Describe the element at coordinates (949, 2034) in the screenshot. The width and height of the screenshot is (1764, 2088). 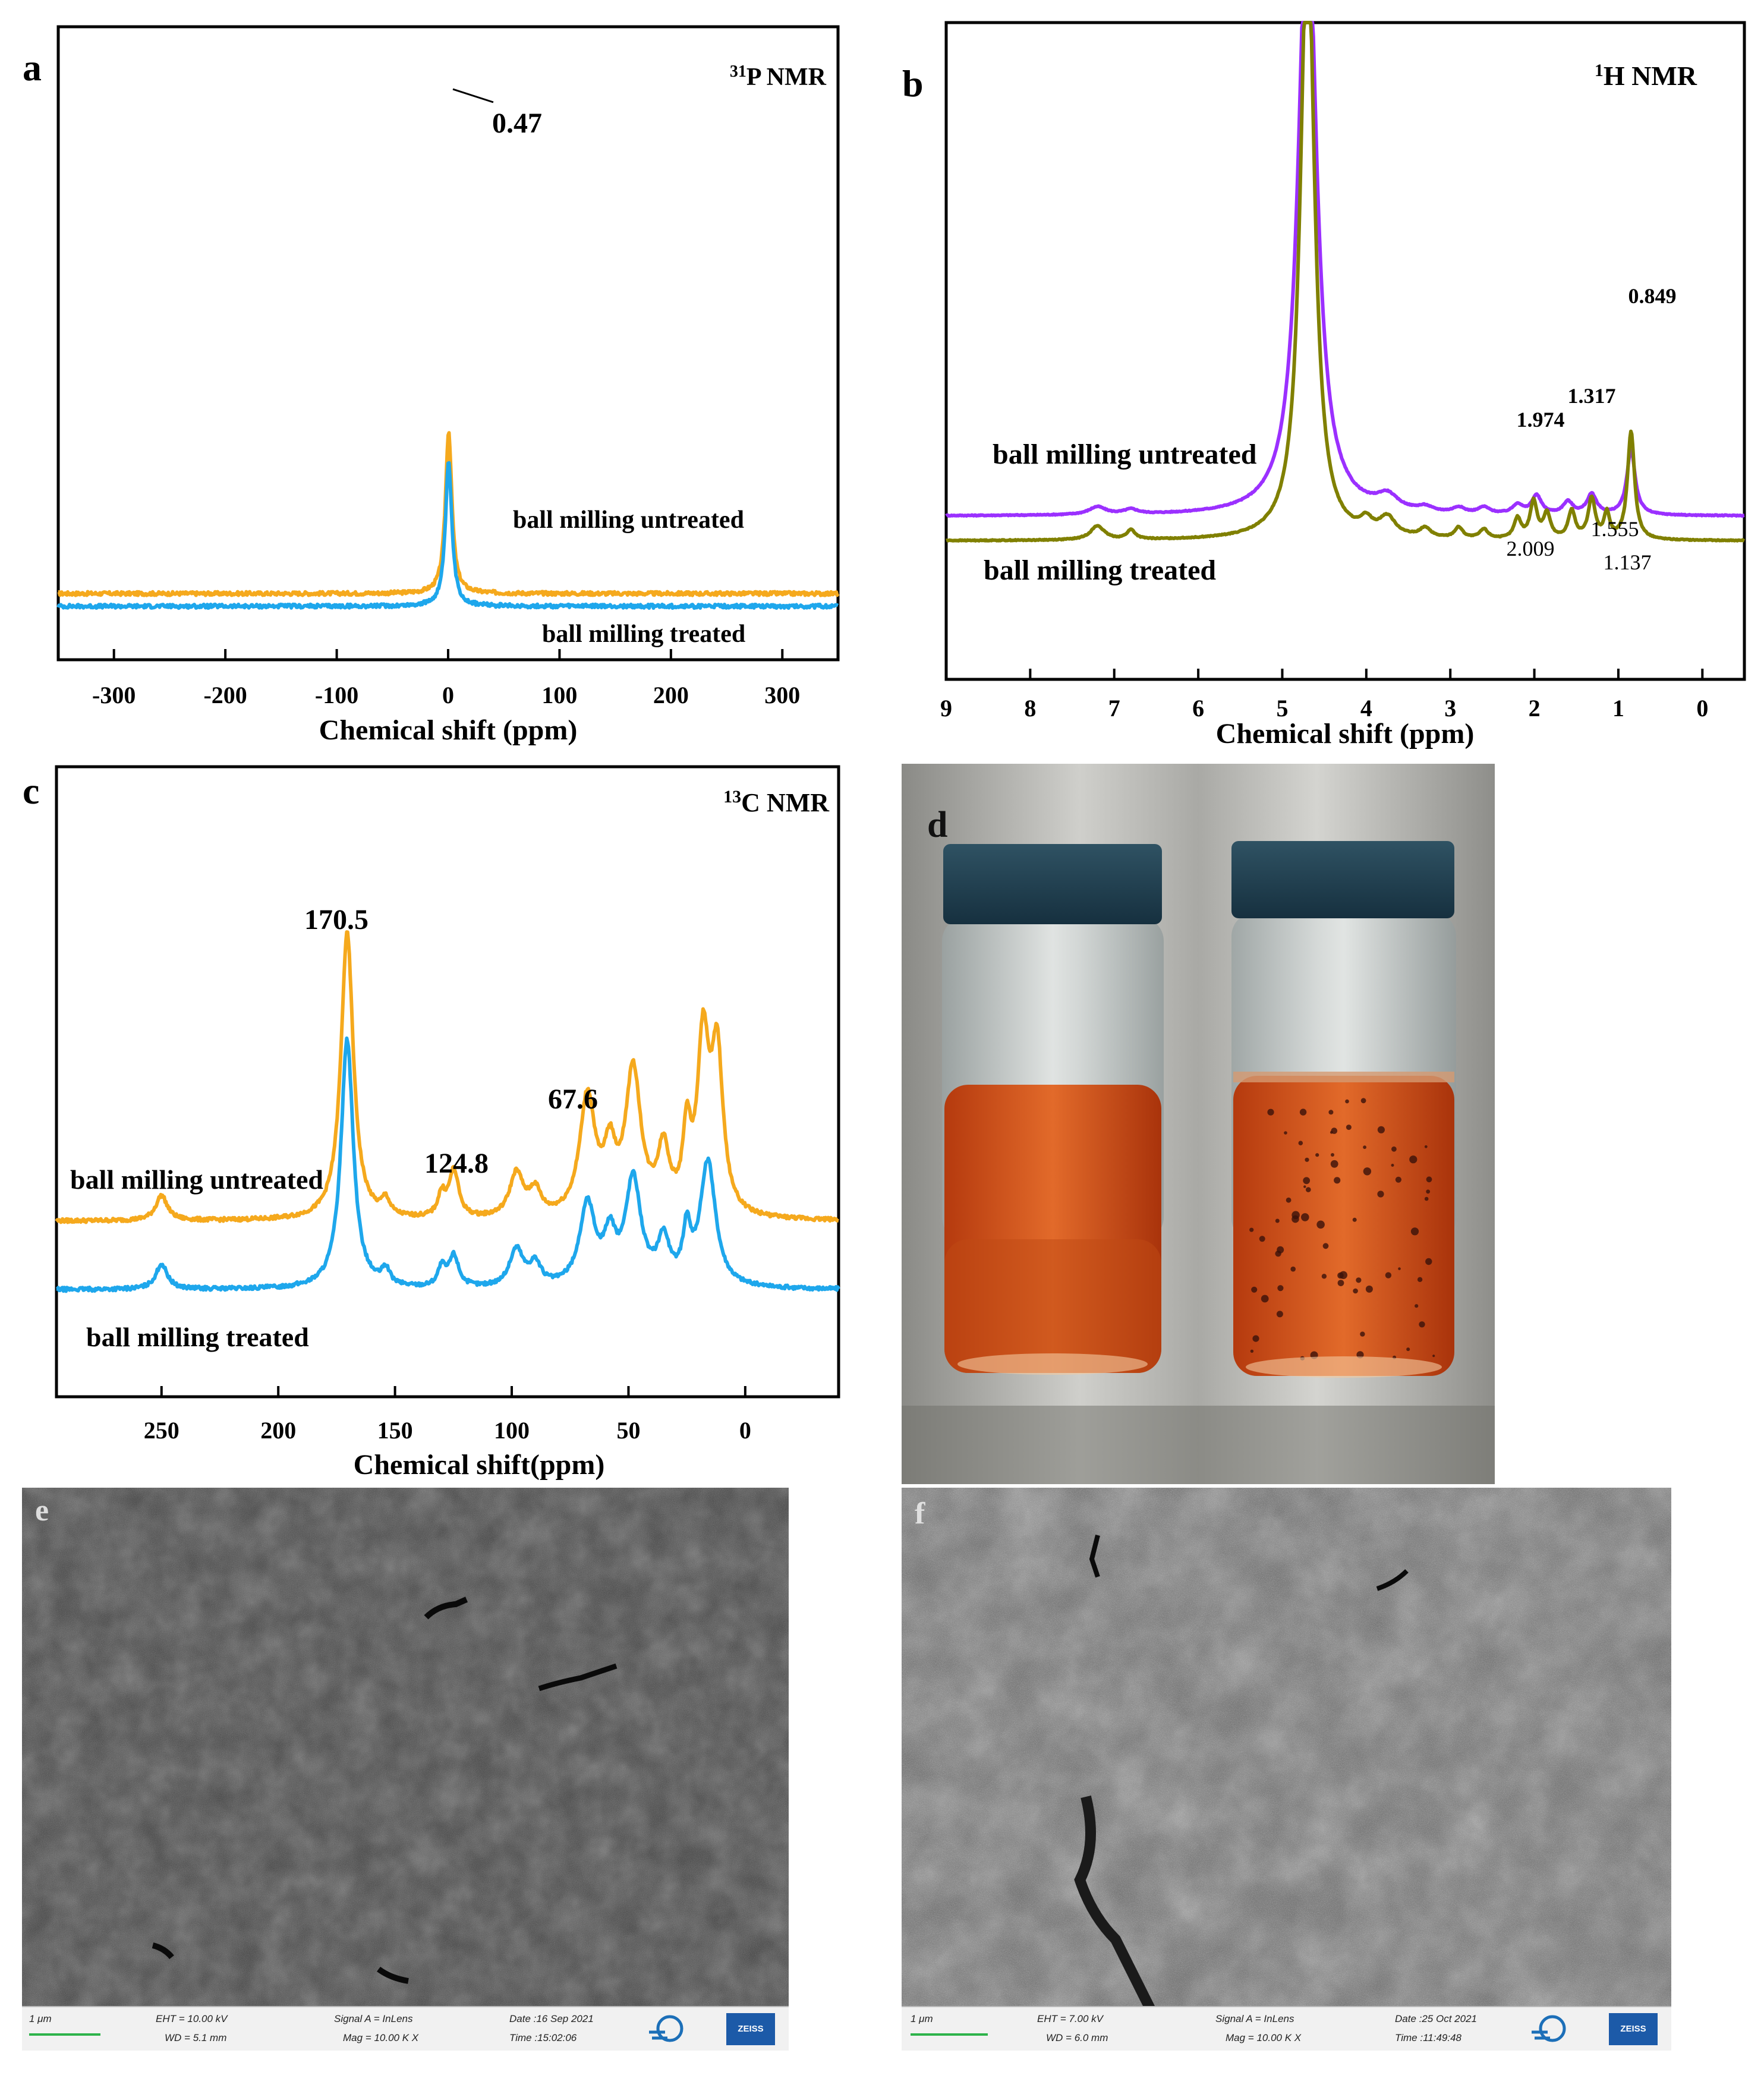
I see `sem-f-scale-bar` at that location.